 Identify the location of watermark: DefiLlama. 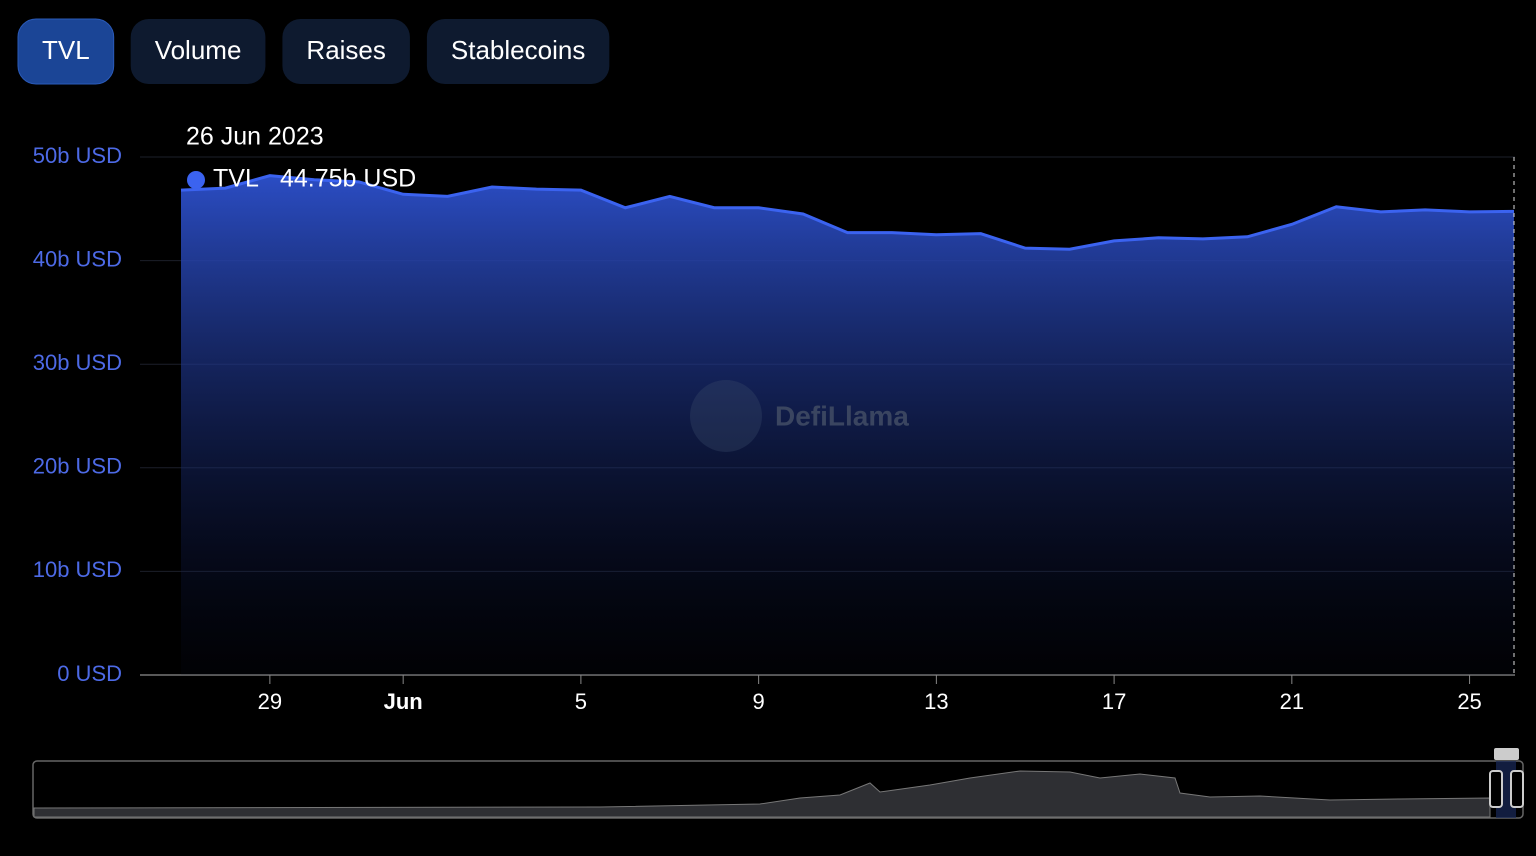
(842, 415).